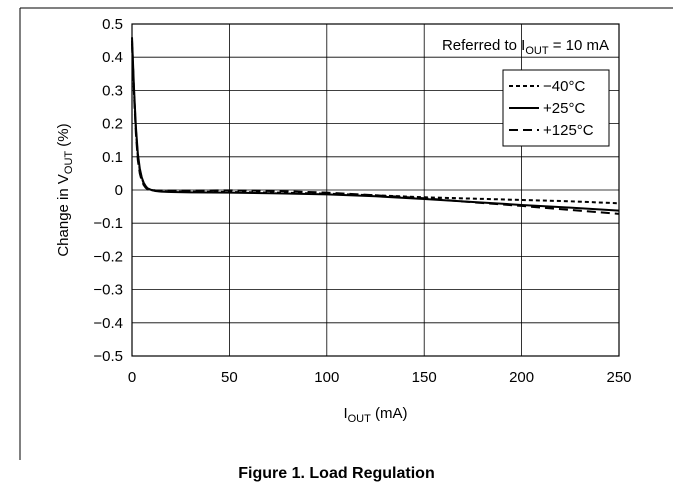 This screenshot has height=493, width=673. I want to click on figure-caption: Figure 1. Load Regulation, so click(336, 473).